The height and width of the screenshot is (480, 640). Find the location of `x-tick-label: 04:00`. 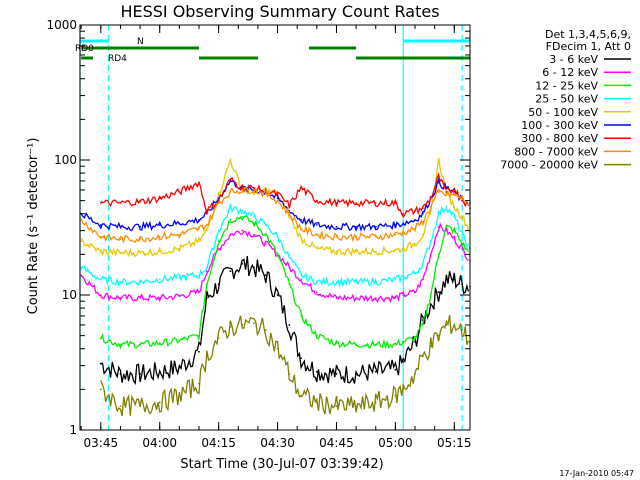

x-tick-label: 04:00 is located at coordinates (159, 443).